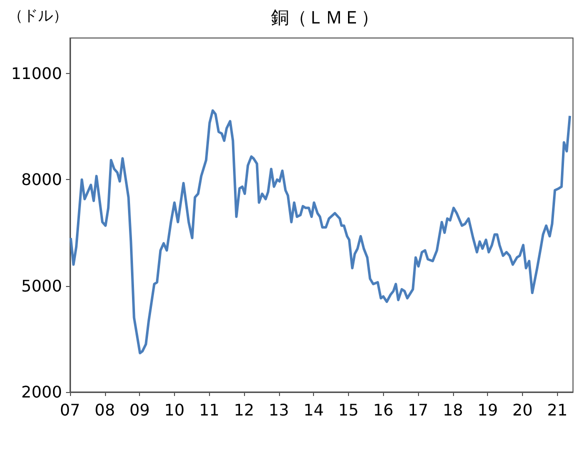 The height and width of the screenshot is (458, 584). What do you see at coordinates (557, 410) in the screenshot?
I see `x-tick-label: 21` at bounding box center [557, 410].